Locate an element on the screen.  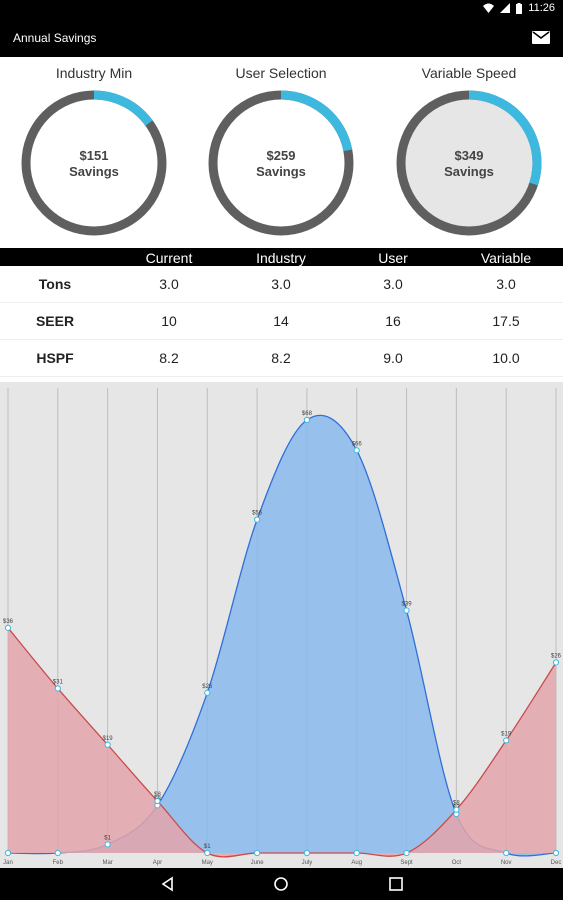
gauge-value-block: $349 Savings is located at coordinates (469, 164).